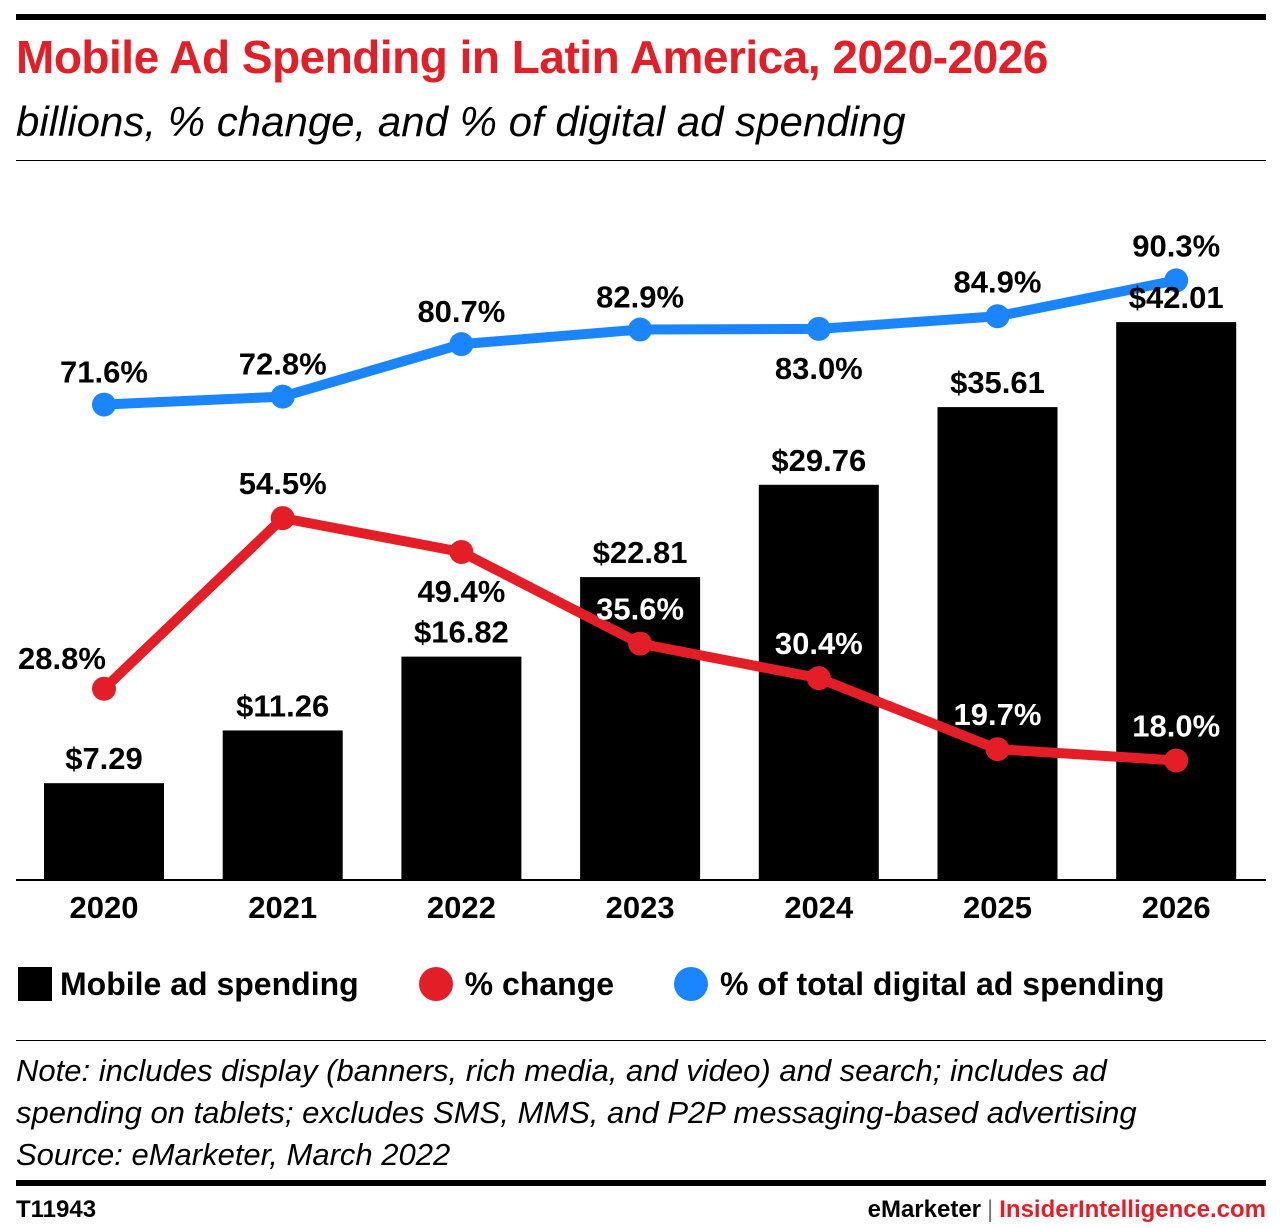 The height and width of the screenshot is (1228, 1280). Describe the element at coordinates (435, 984) in the screenshot. I see `legend-swatch-change` at that location.